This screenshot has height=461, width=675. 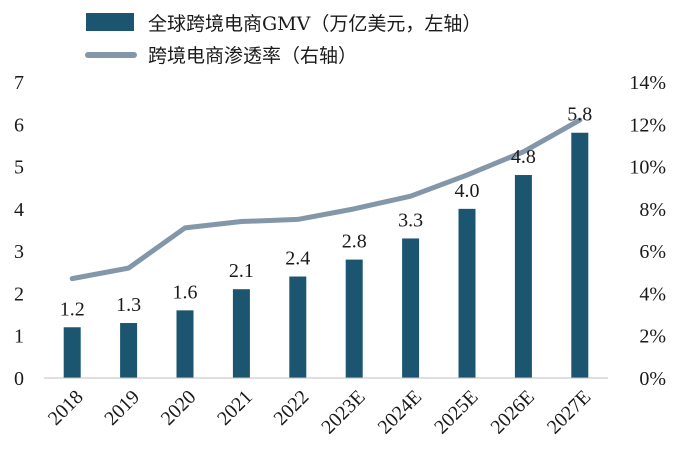 I want to click on left-tick-label: 2, so click(x=19, y=294).